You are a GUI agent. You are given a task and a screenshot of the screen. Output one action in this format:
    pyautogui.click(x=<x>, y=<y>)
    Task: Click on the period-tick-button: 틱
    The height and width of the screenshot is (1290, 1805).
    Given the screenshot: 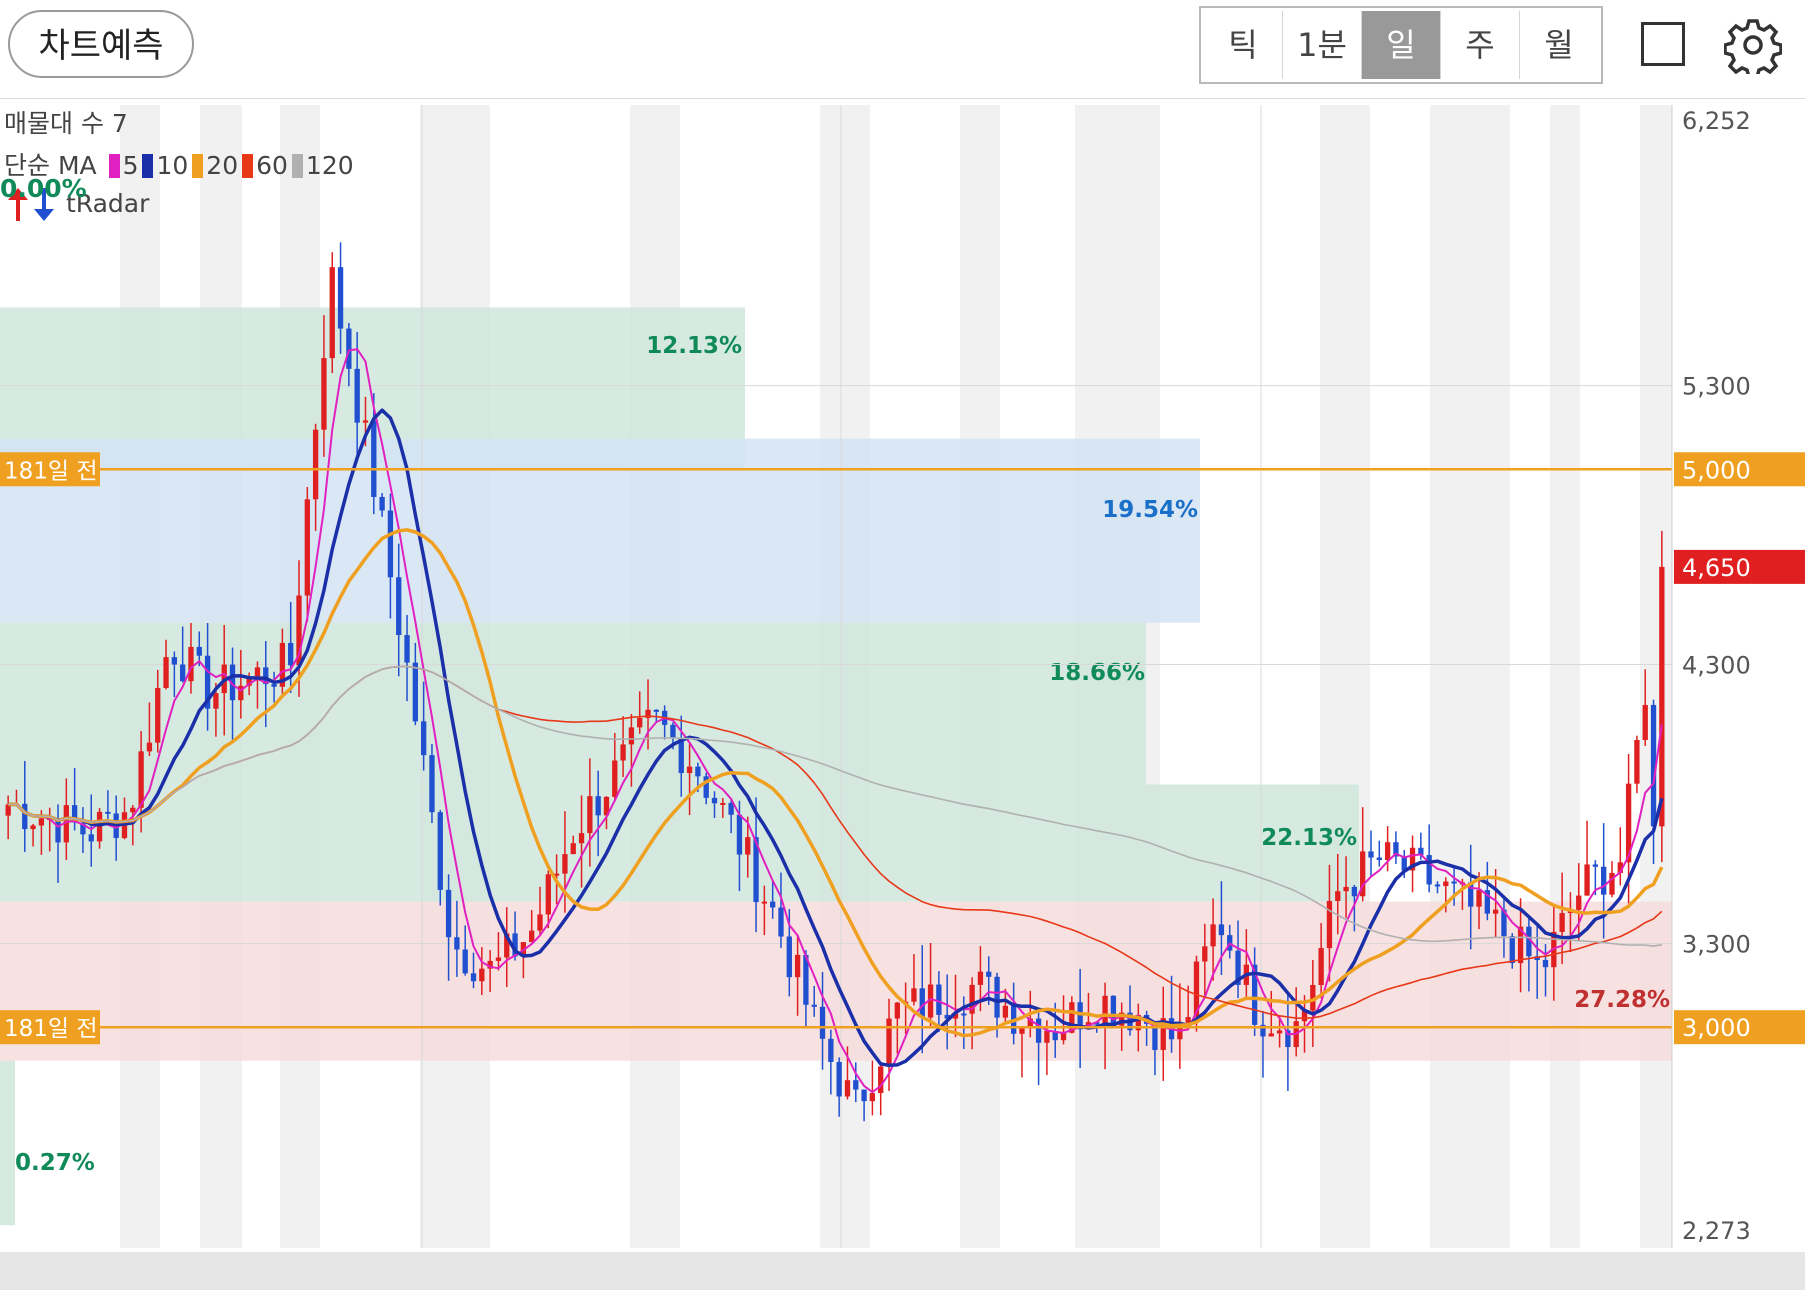 What is the action you would take?
    pyautogui.click(x=1243, y=45)
    